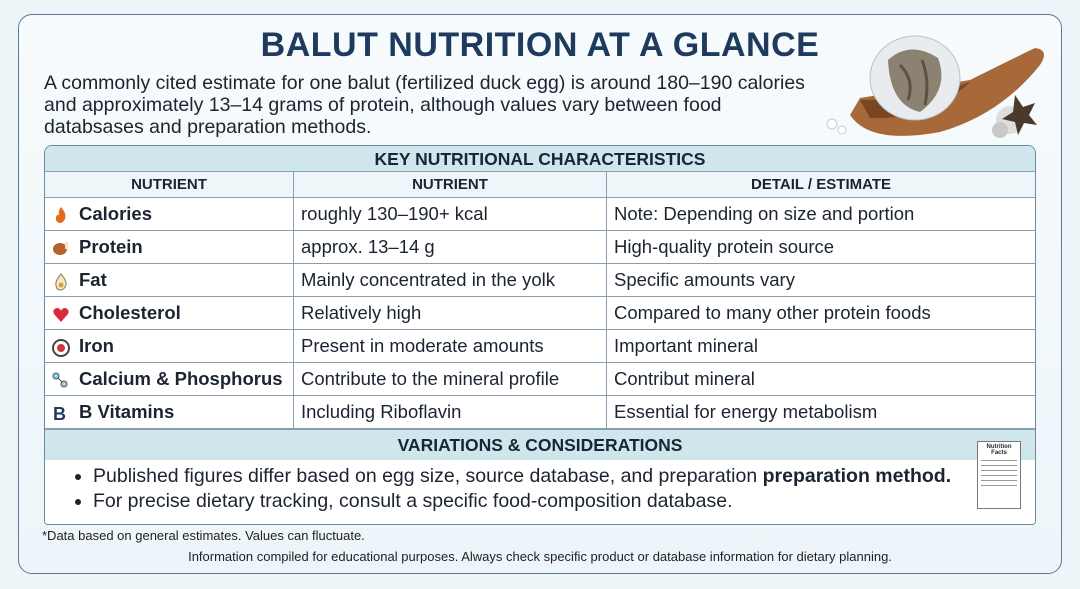 The width and height of the screenshot is (1080, 589). What do you see at coordinates (130, 312) in the screenshot?
I see `cell-text: Cholesterol` at bounding box center [130, 312].